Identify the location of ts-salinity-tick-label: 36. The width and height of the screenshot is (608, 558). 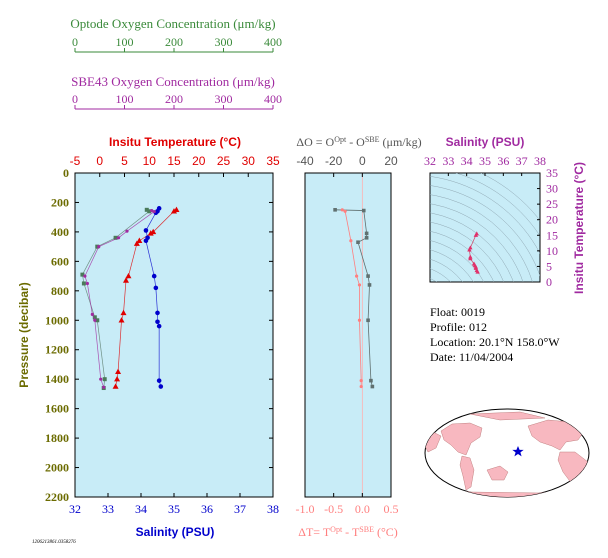
(503, 161).